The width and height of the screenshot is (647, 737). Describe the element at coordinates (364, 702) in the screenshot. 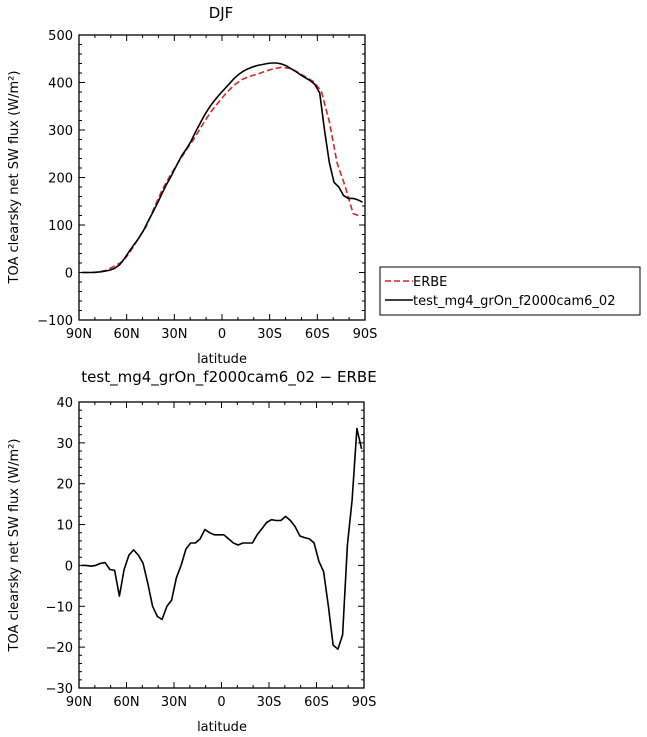

I see `chart-bottom-xtick-label: 90S` at that location.